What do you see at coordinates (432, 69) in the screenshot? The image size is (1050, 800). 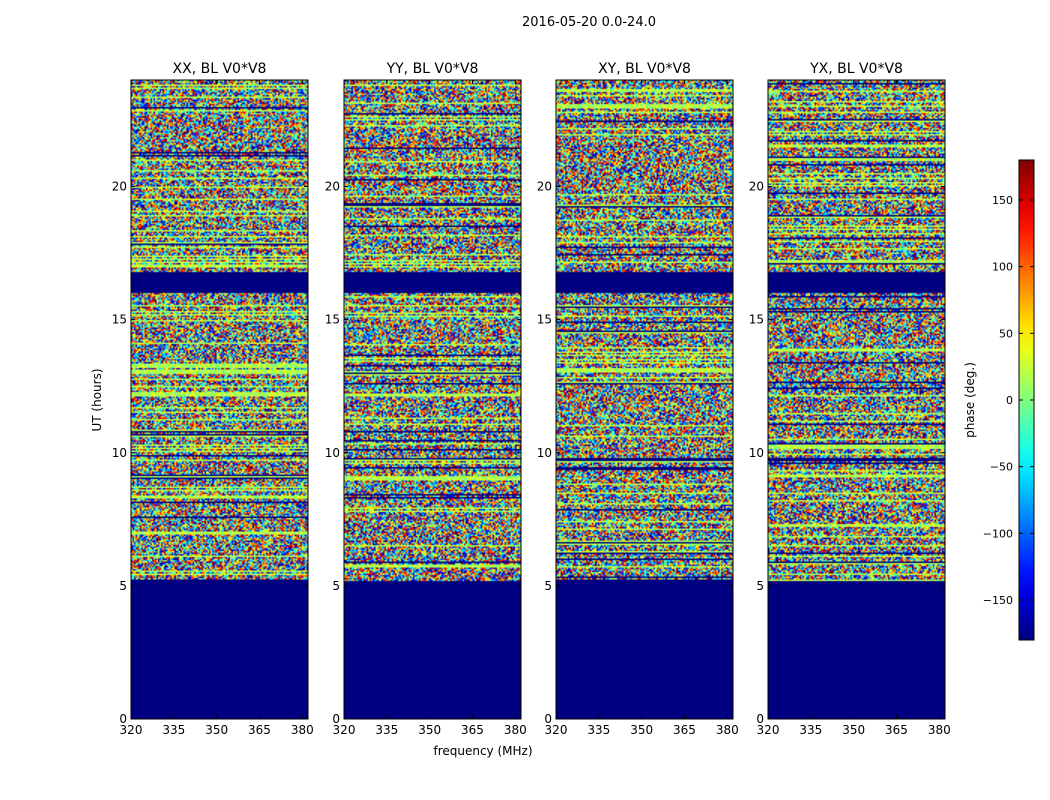 I see `panel-title: YY, BL V0*V8` at bounding box center [432, 69].